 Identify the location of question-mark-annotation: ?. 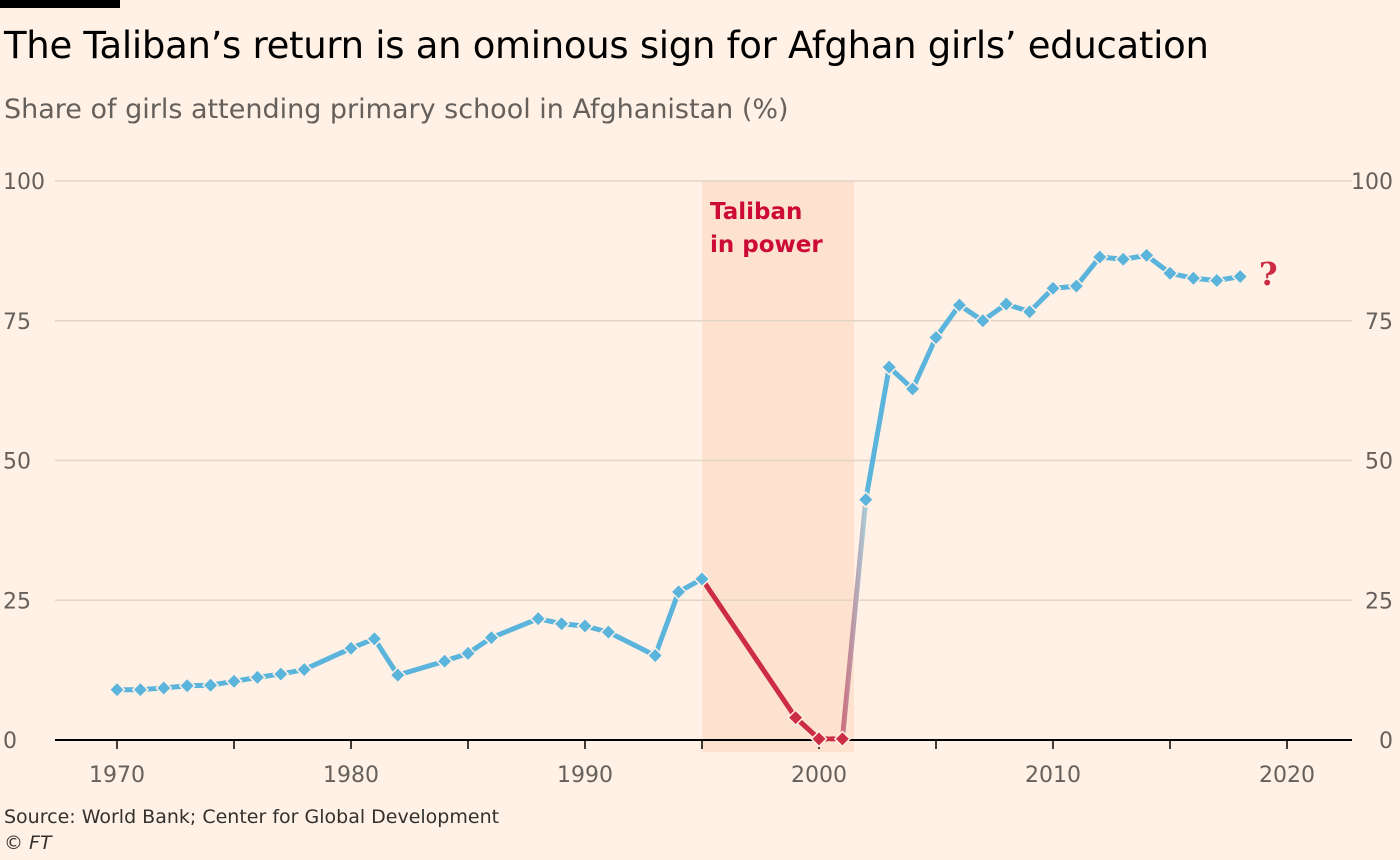
(1268, 274).